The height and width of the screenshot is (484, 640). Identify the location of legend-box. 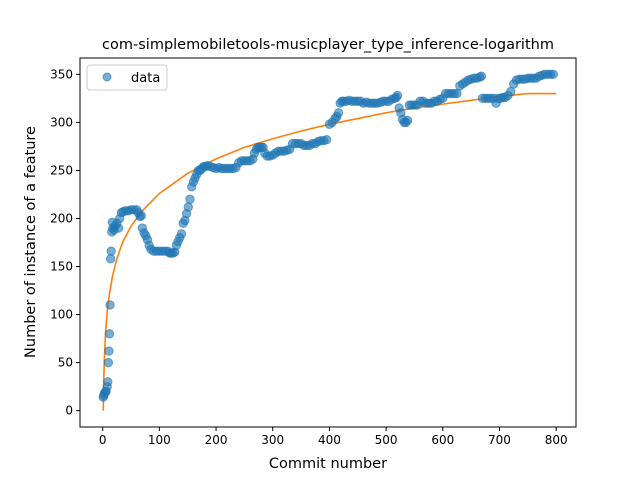
(127, 77).